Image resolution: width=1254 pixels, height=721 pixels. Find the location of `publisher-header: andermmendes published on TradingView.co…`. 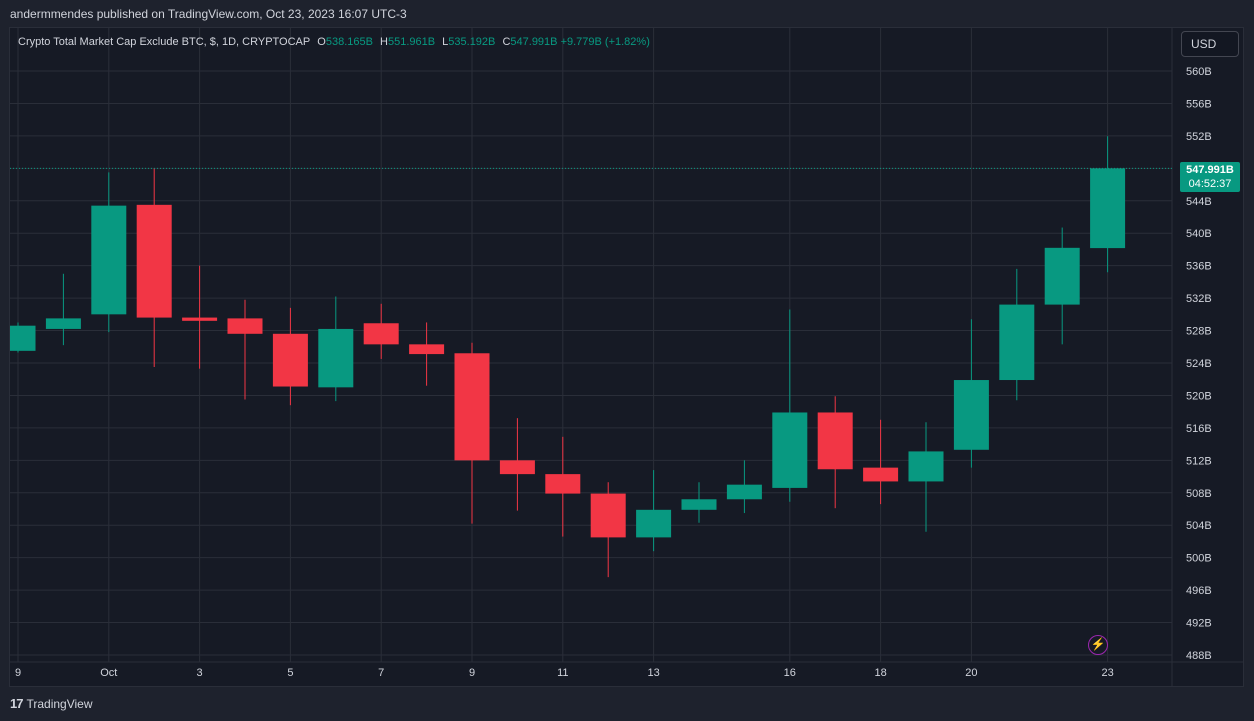

publisher-header: andermmendes published on TradingView.co… is located at coordinates (208, 14).